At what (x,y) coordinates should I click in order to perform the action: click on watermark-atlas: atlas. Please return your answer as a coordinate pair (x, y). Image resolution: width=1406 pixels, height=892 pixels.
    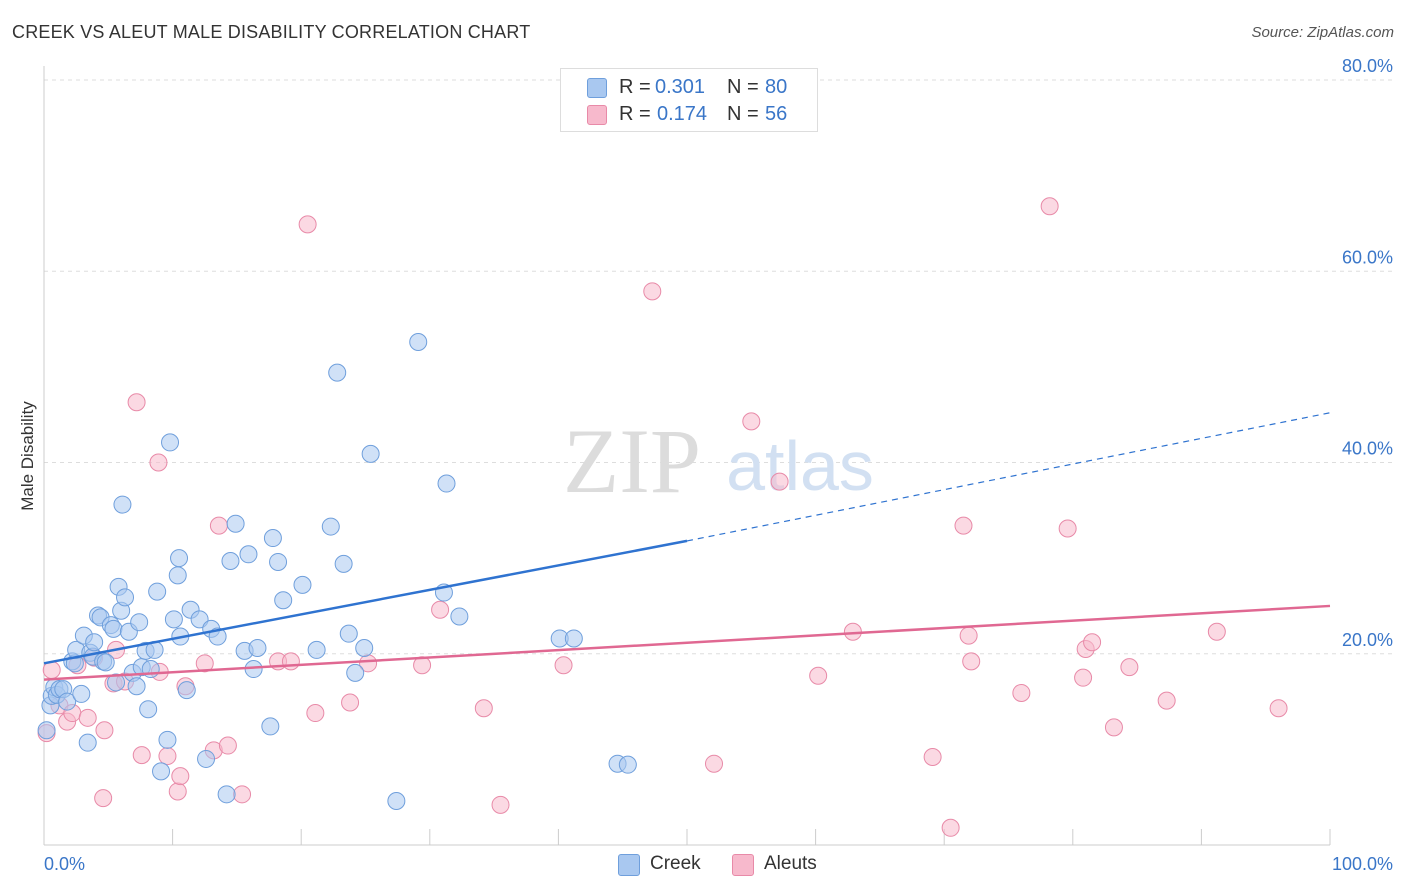
    Looking at the image, I should click on (800, 466).